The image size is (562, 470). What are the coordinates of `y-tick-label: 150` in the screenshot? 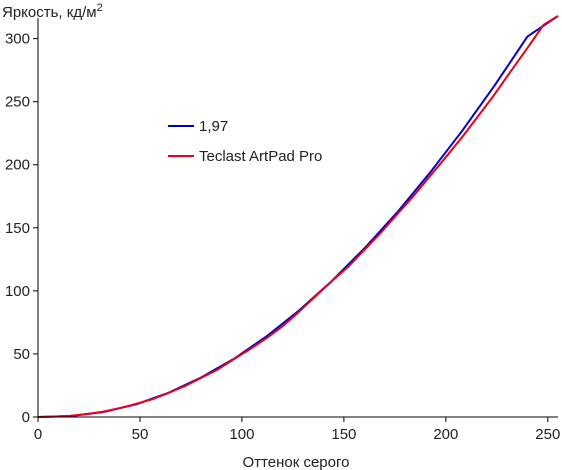 It's located at (17, 228).